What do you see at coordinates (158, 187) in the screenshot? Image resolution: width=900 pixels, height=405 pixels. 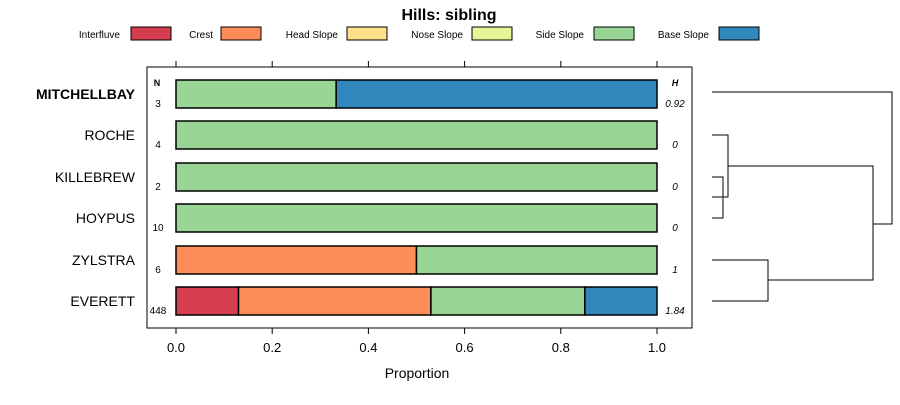 I see `n-value: 2` at bounding box center [158, 187].